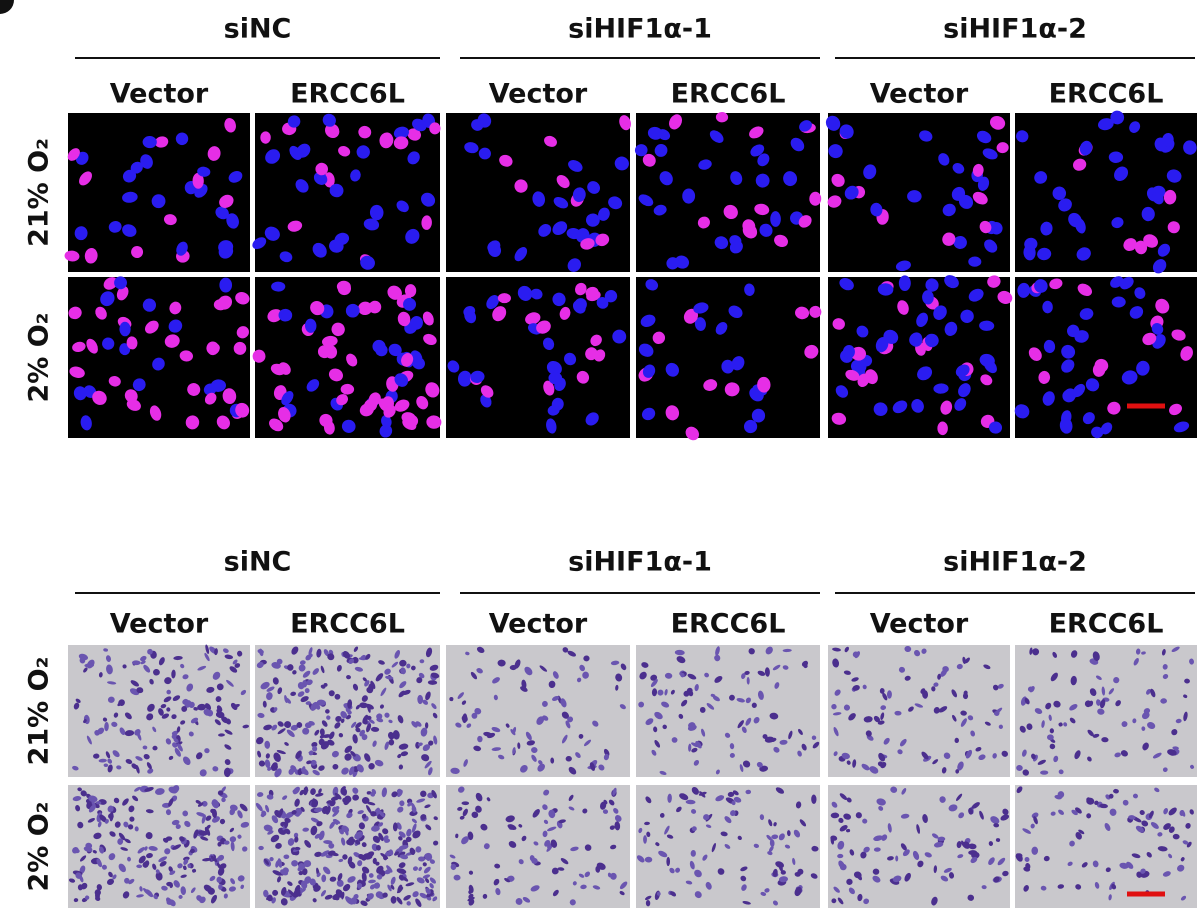 Image resolution: width=1200 pixels, height=913 pixels. I want to click on panel-letter-mark, so click(7, 7).